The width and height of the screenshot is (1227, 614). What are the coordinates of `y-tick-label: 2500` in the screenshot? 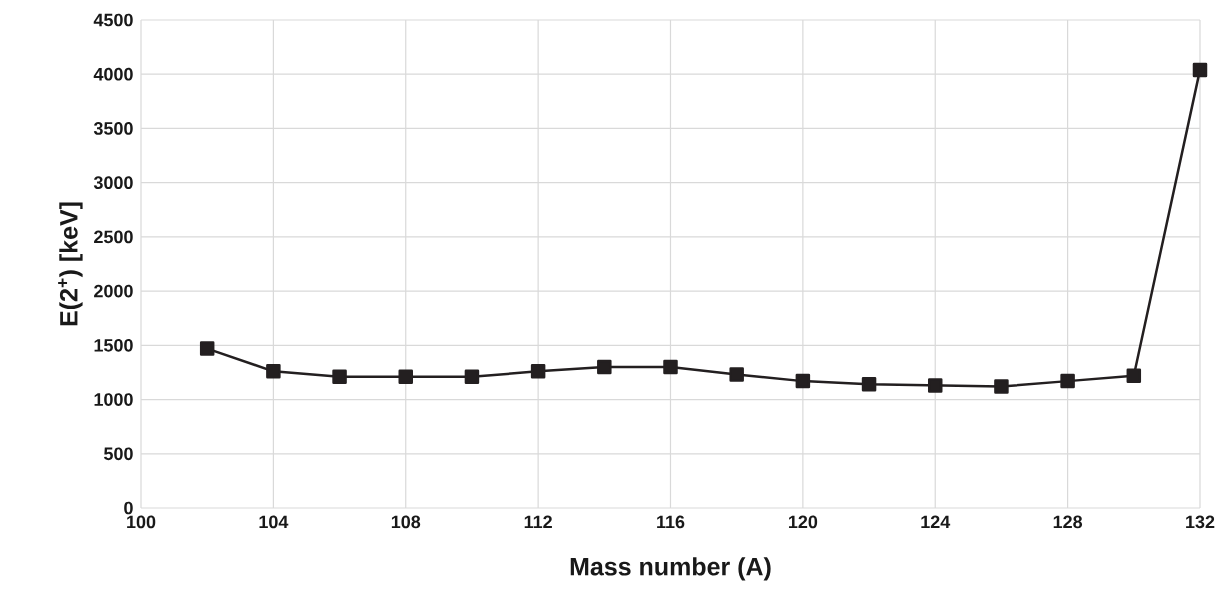 It's located at (113, 237).